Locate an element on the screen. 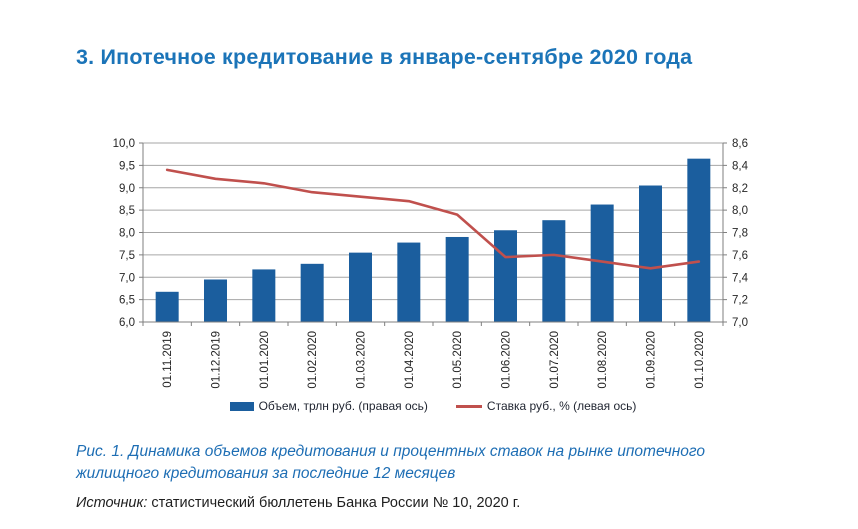  legend-label-rate: Ставка руб., % (левая ось) is located at coordinates (561, 406).